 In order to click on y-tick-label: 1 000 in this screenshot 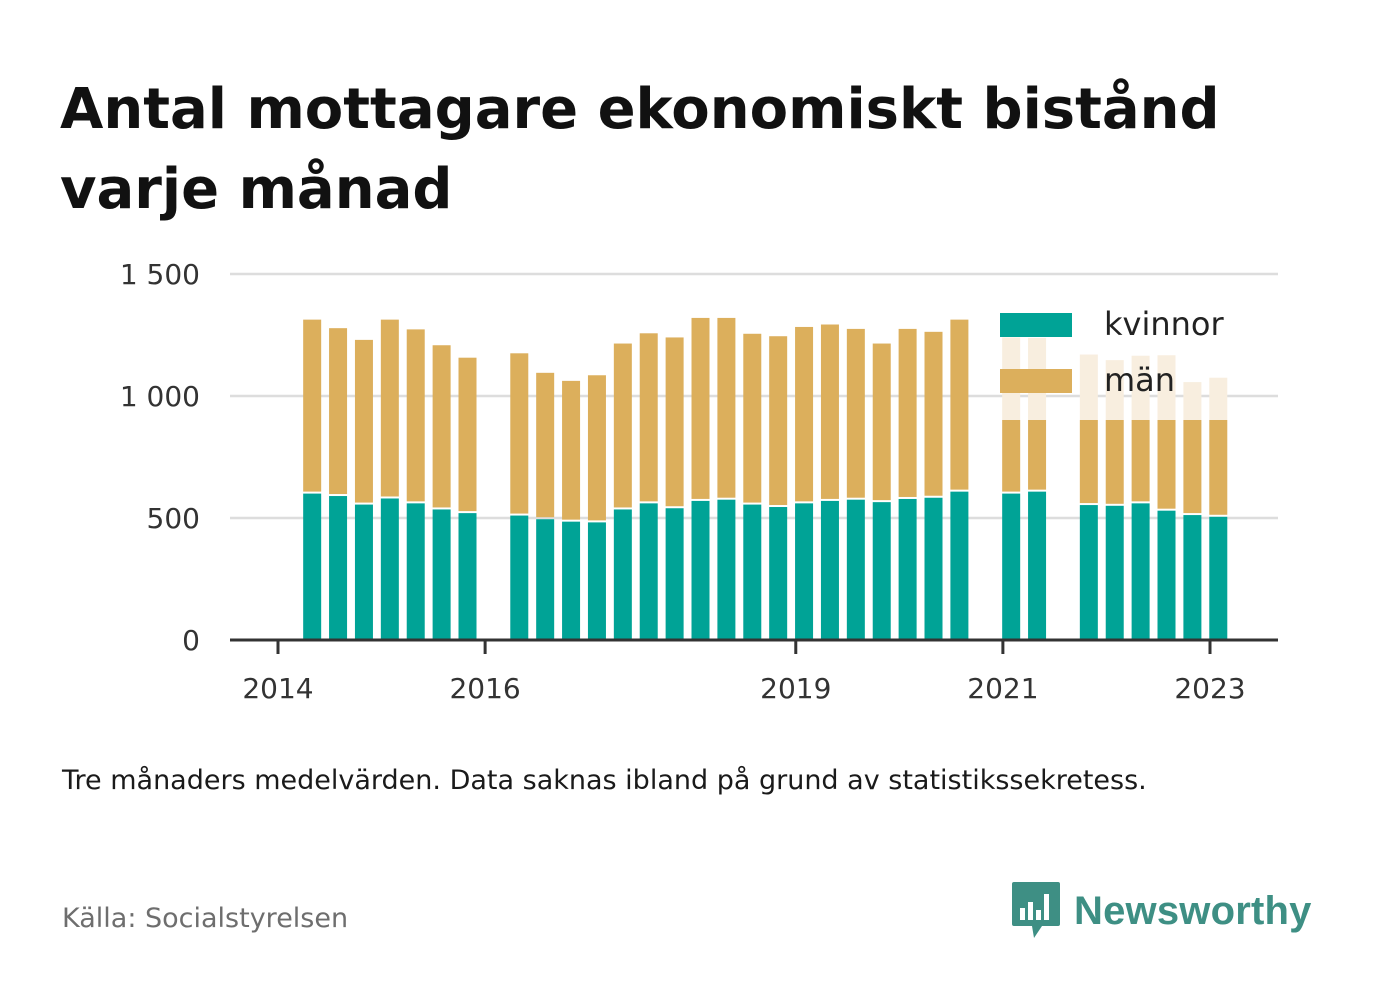, I will do `click(160, 396)`.